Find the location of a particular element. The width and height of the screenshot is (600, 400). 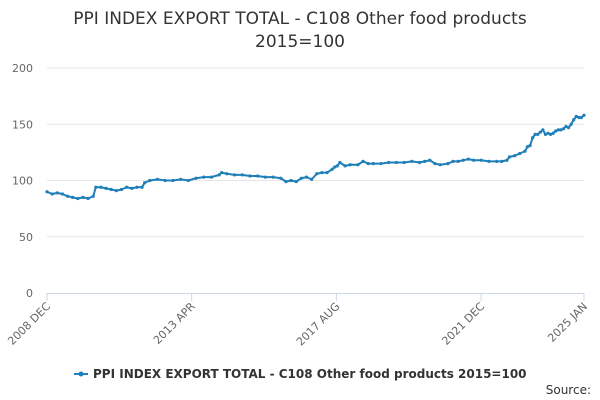

x-tick-label-0: 2008 DEC is located at coordinates (29, 324).